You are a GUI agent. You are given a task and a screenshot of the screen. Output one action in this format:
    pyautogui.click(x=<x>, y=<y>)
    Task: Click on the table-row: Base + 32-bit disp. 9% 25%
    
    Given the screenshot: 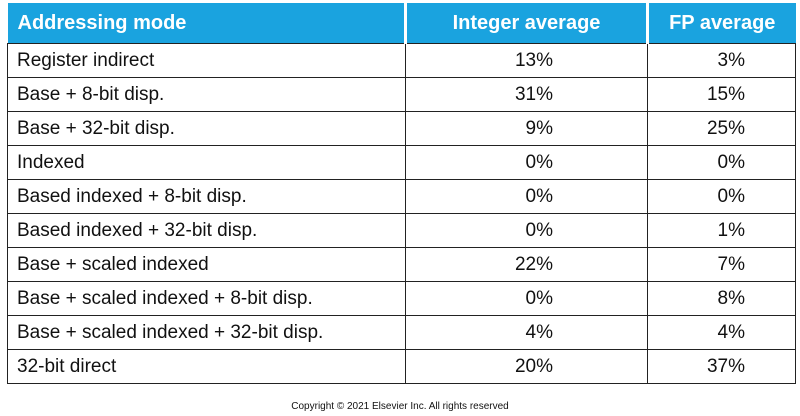 What is the action you would take?
    pyautogui.click(x=401, y=128)
    